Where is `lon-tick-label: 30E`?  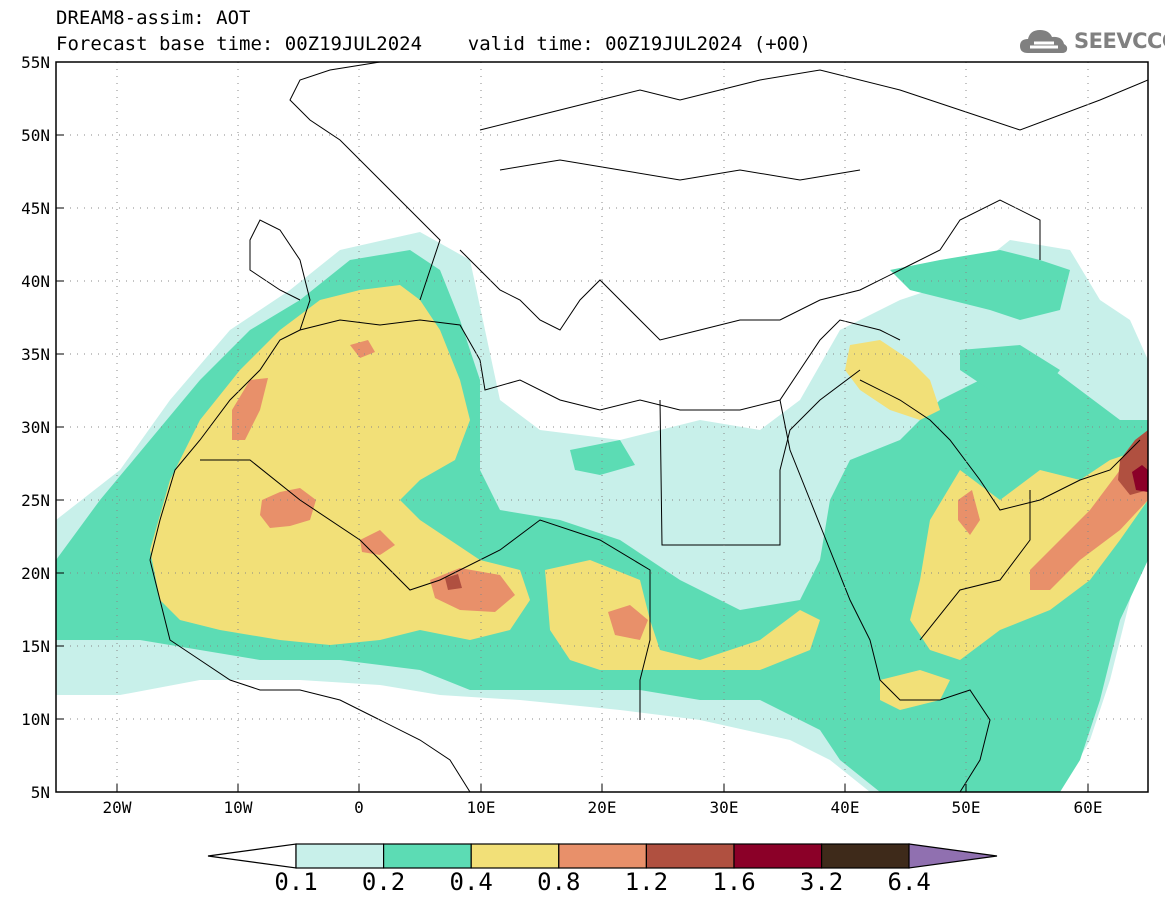 lon-tick-label: 30E is located at coordinates (724, 807).